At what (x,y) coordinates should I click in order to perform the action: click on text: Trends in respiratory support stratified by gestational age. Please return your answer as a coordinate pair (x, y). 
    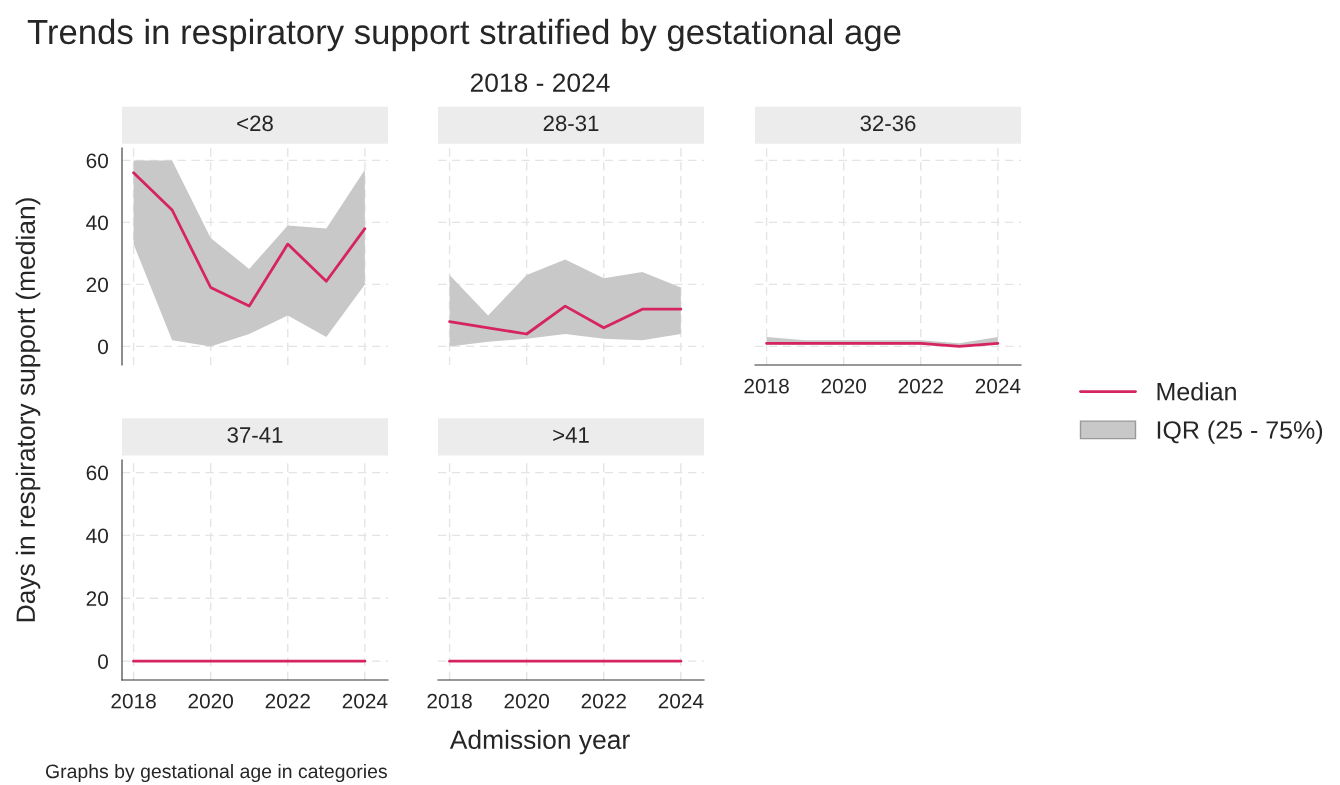
    Looking at the image, I should click on (464, 35).